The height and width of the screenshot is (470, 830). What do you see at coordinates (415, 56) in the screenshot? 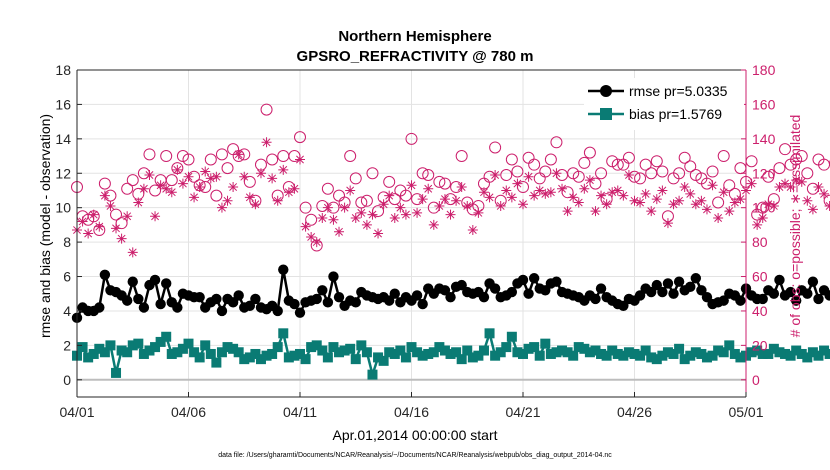
I see `chart-subtitle: GPSRO_REFRACTIVITY @ 780 m` at bounding box center [415, 56].